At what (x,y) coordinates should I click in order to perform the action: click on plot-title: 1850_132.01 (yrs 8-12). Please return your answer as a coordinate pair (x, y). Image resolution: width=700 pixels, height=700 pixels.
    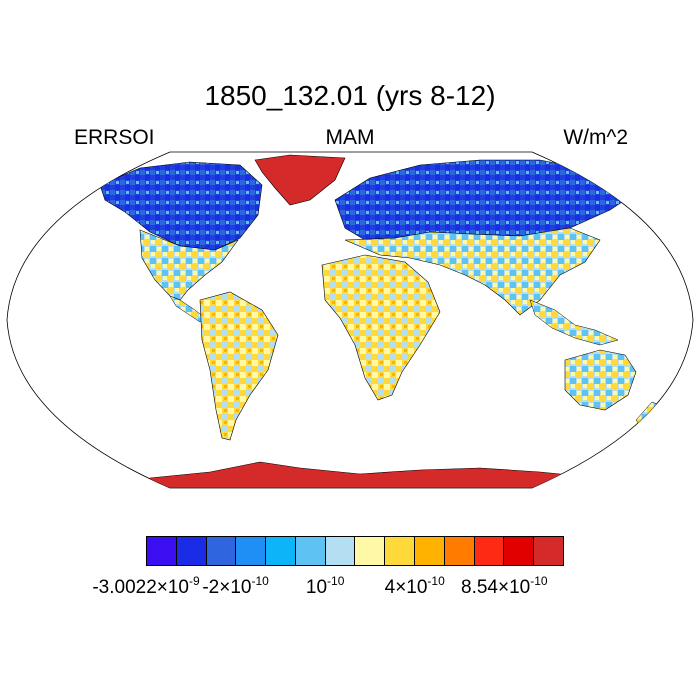
    Looking at the image, I should click on (350, 95).